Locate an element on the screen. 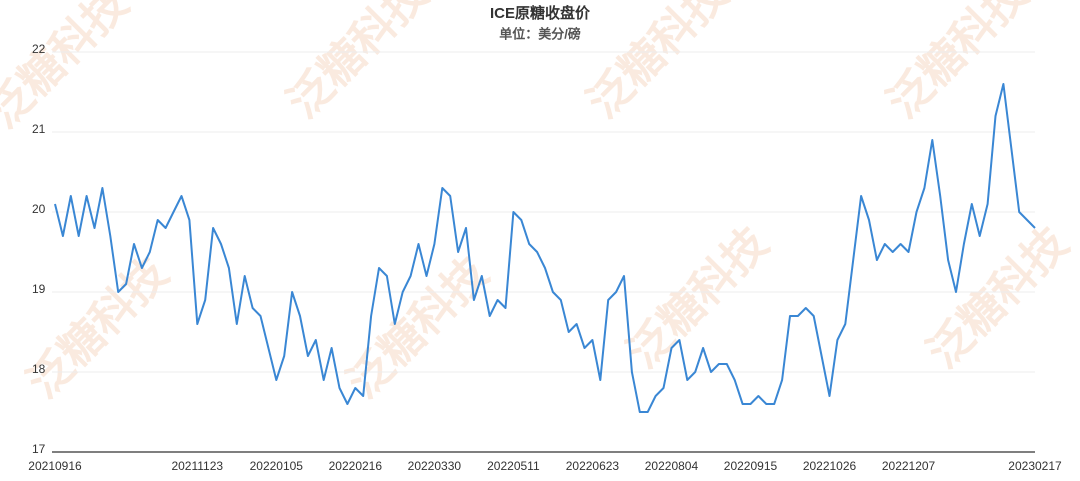  x-tick-label: 20220623 is located at coordinates (593, 466).